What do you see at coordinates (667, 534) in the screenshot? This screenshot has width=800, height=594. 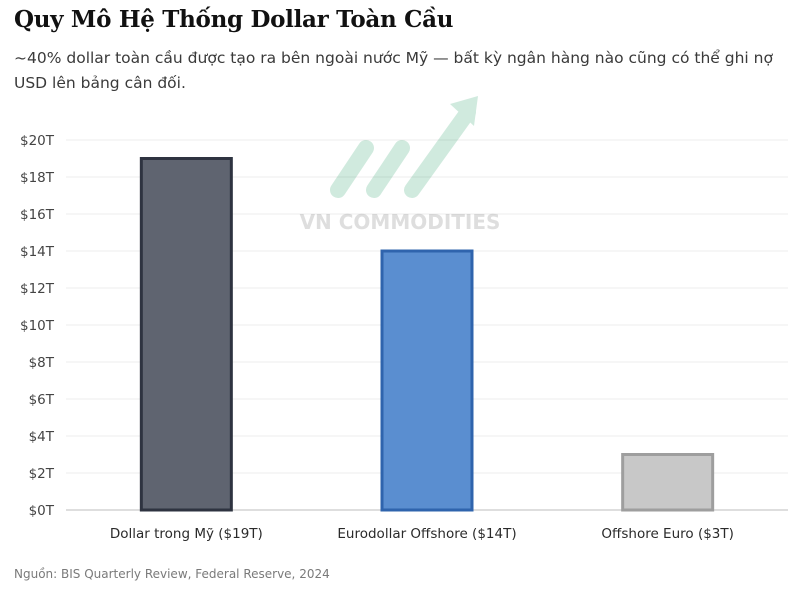 I see `x-tick-label: Offshore Euro ($3T)` at bounding box center [667, 534].